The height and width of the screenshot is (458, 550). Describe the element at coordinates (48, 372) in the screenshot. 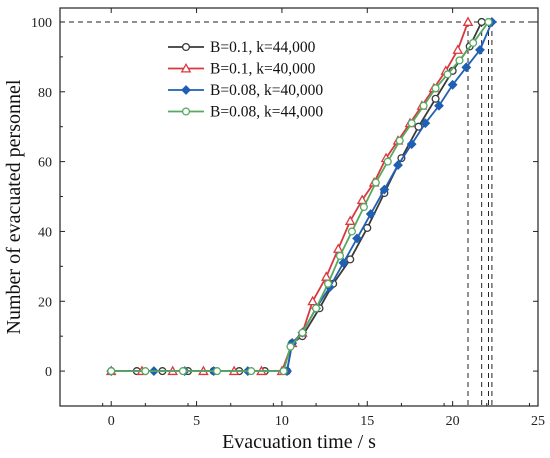

I see `y-tick-label: 0` at that location.